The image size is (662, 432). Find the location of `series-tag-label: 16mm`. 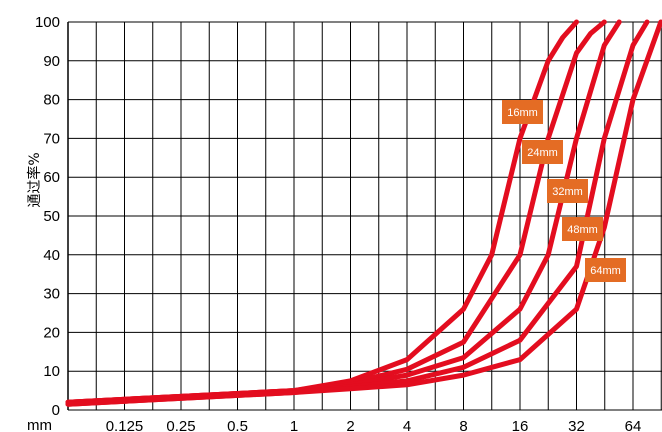

series-tag-label: 16mm is located at coordinates (522, 113).